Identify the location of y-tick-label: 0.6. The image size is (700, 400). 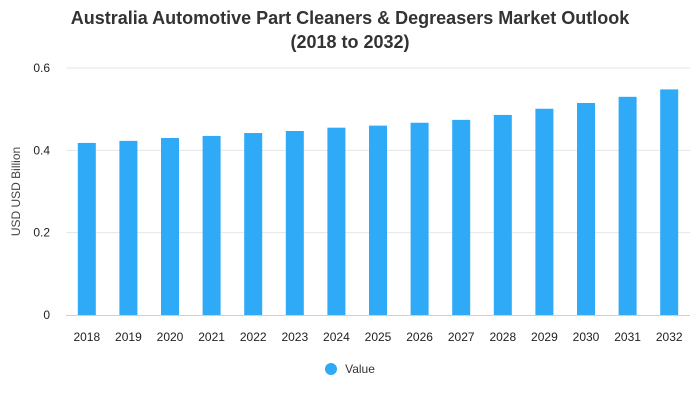
(41, 68).